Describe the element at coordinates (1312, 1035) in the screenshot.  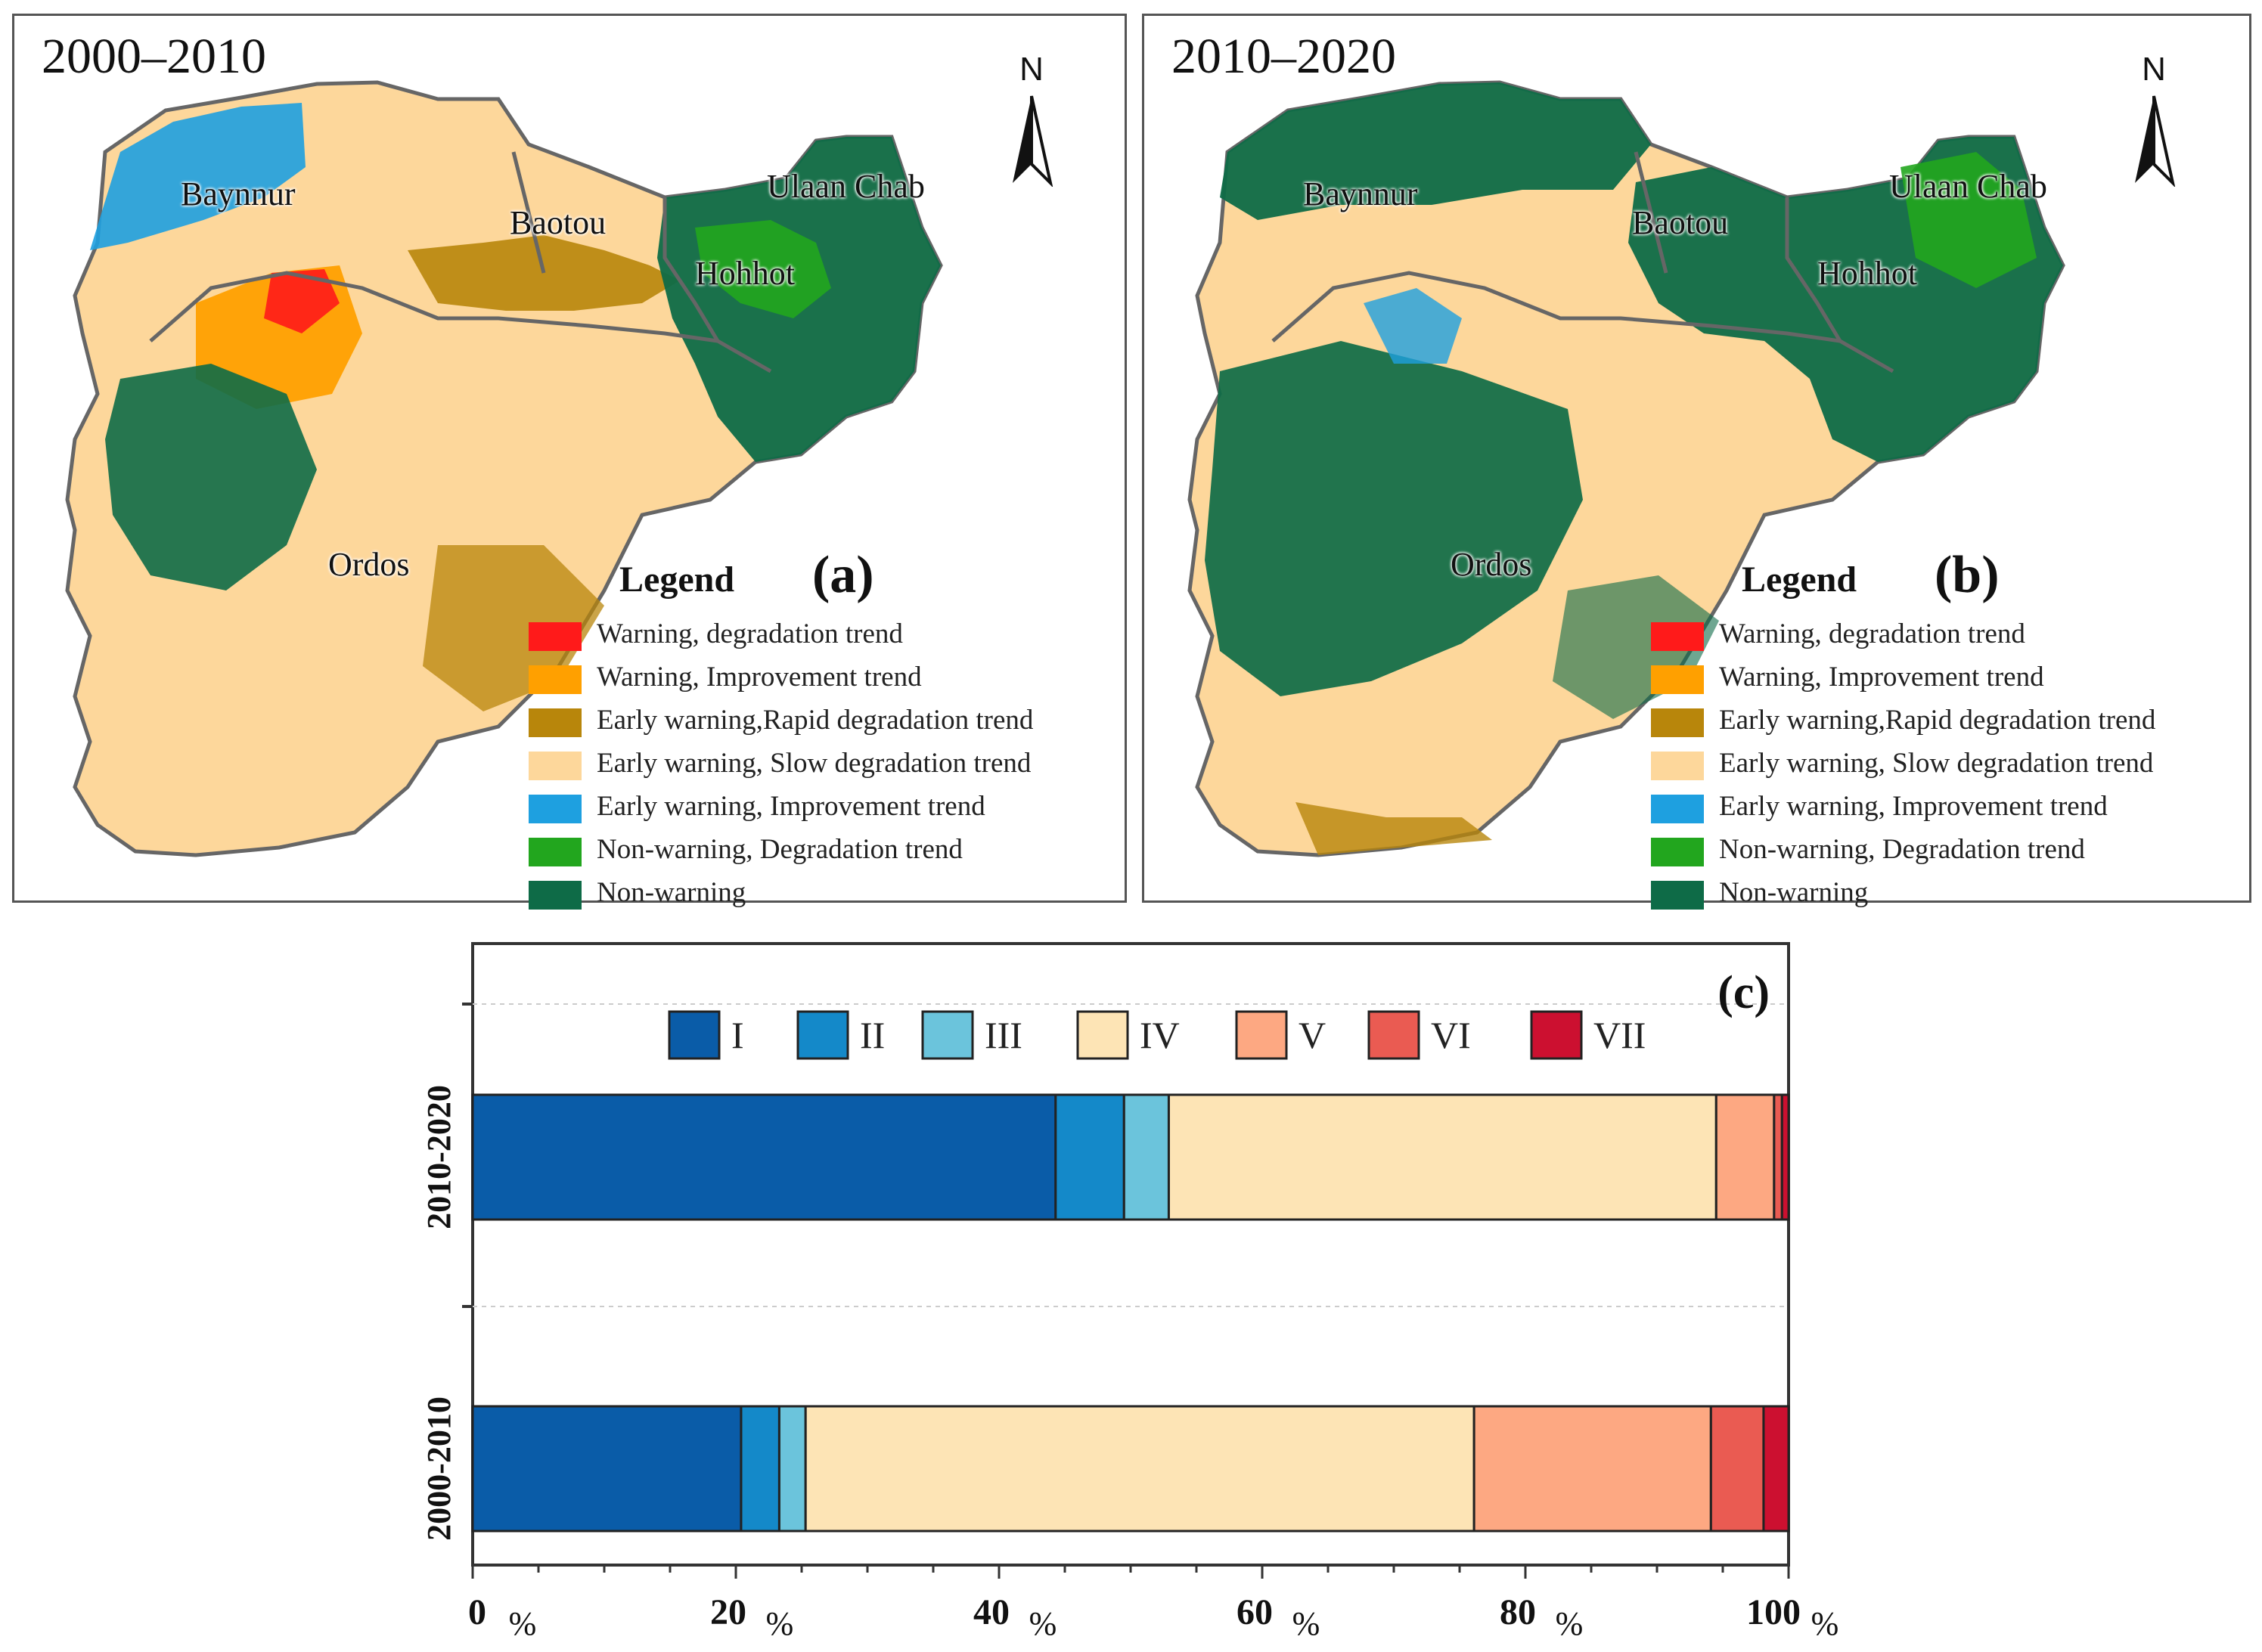
I see `legend-label: V` at that location.